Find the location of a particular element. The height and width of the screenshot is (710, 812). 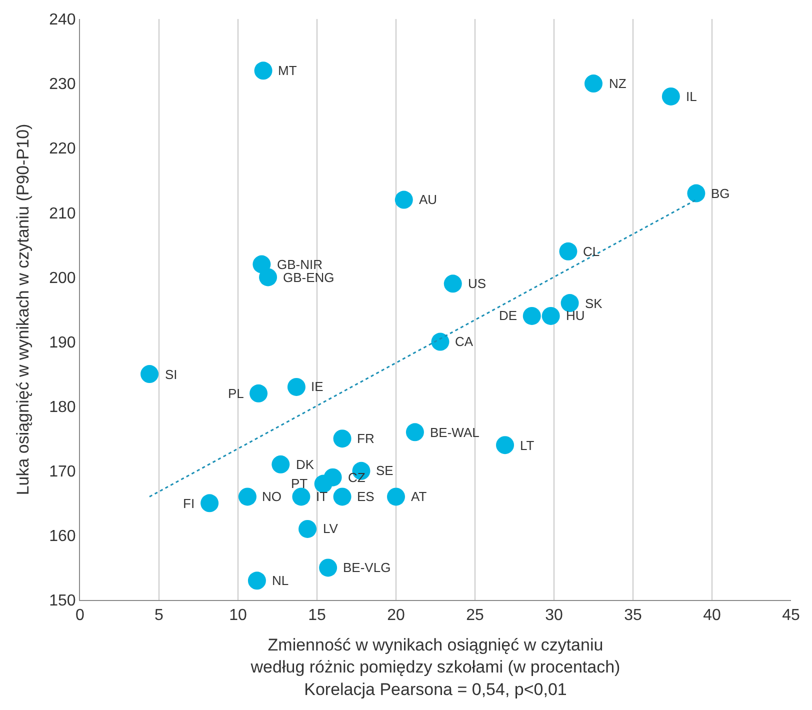

annotation: IE is located at coordinates (317, 386).